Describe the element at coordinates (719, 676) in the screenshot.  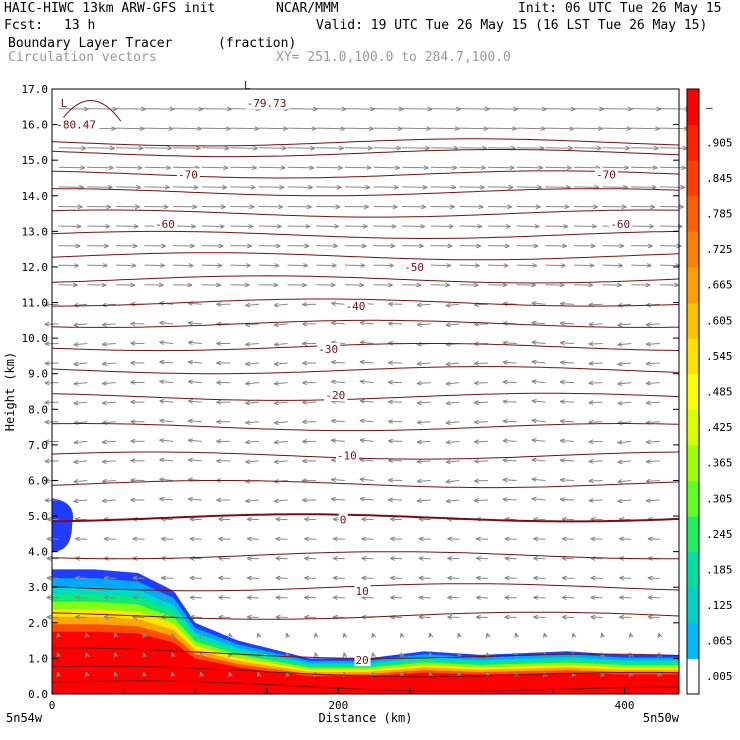
I see `colorbar-label: .005` at that location.